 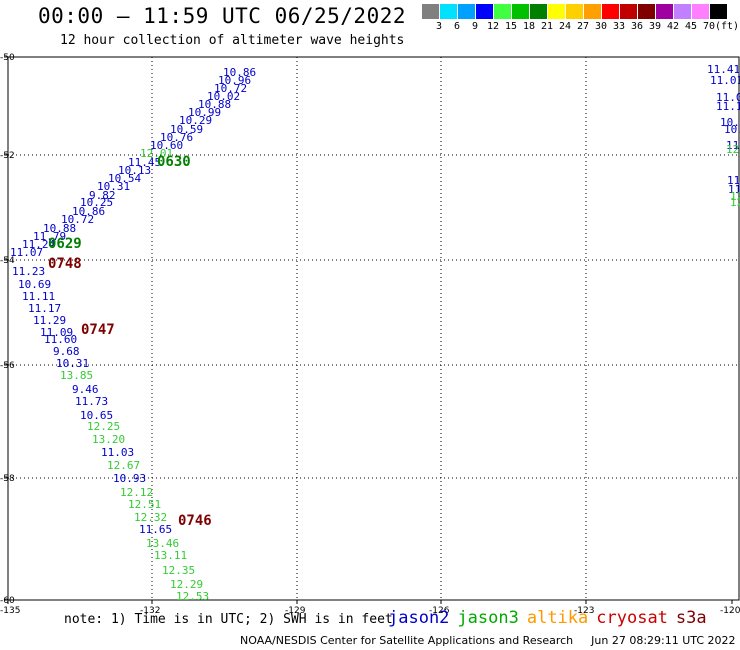 I want to click on wave-height-value: 10.96, so click(x=234, y=80).